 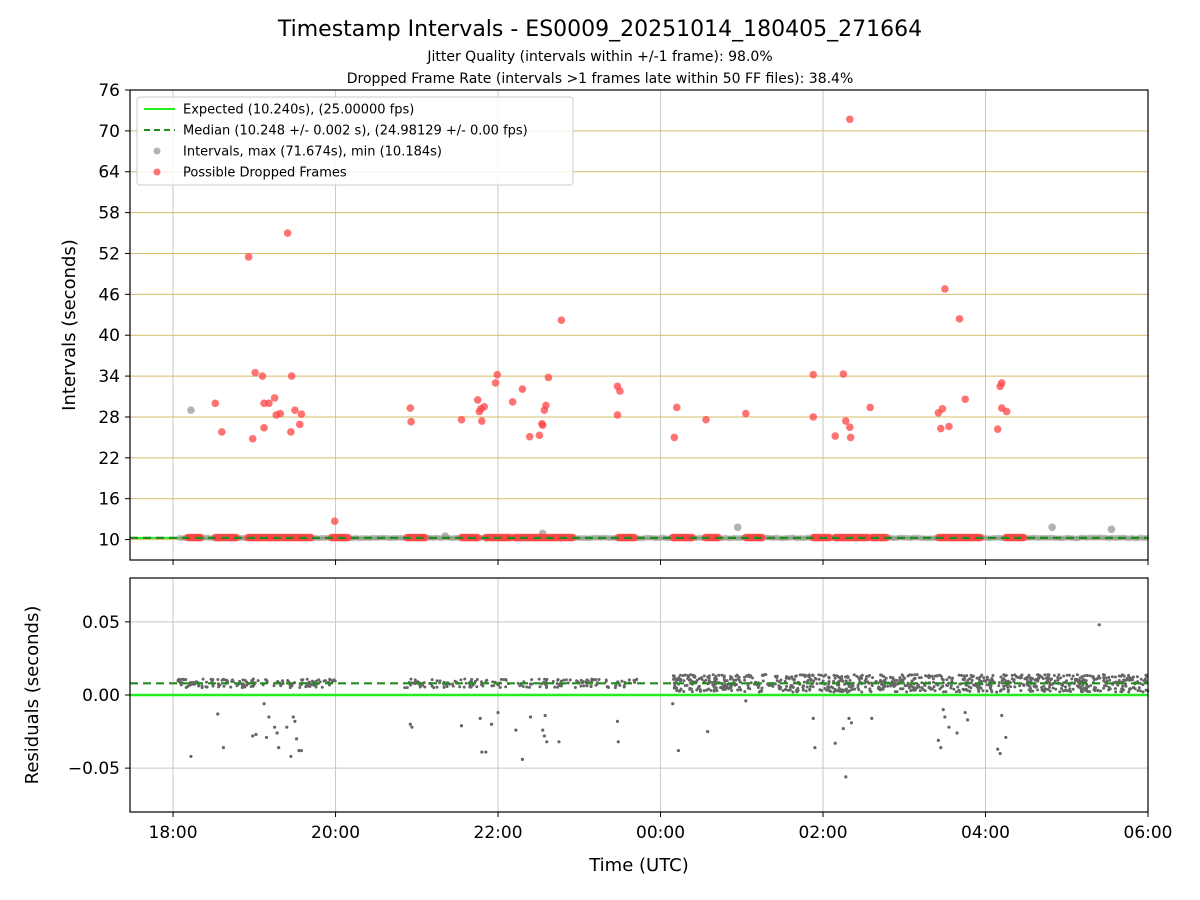 What do you see at coordinates (191, 410) in the screenshot?
I see `interval-outlier-point` at bounding box center [191, 410].